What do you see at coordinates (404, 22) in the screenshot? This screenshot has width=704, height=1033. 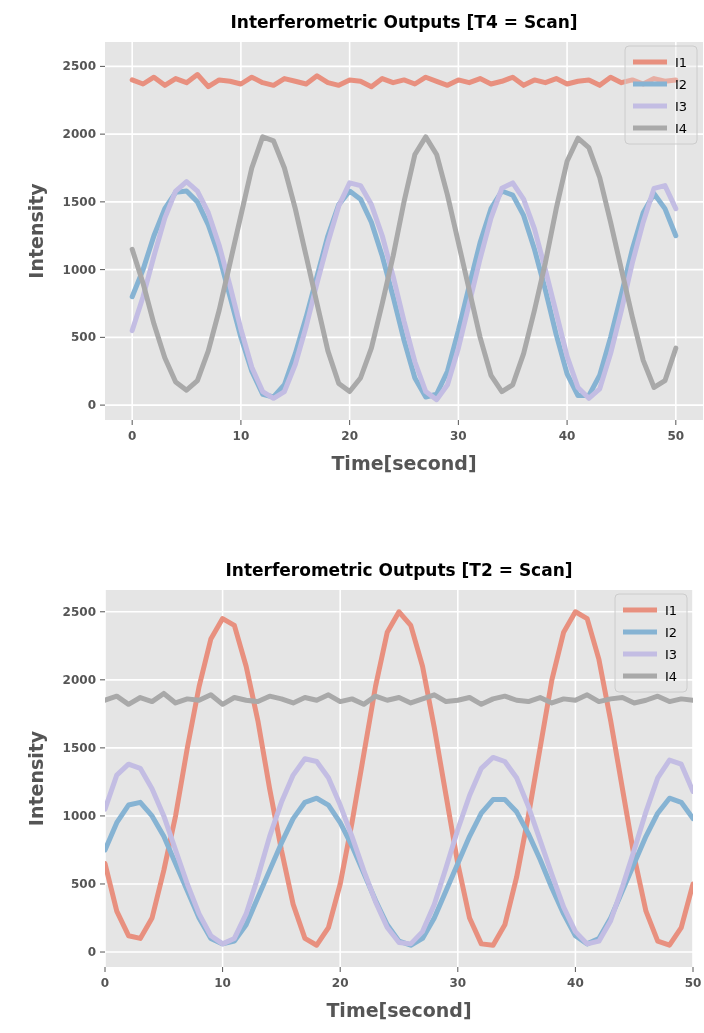 I see `chart-title: Interferometric Outputs [T4 = Scan]` at bounding box center [404, 22].